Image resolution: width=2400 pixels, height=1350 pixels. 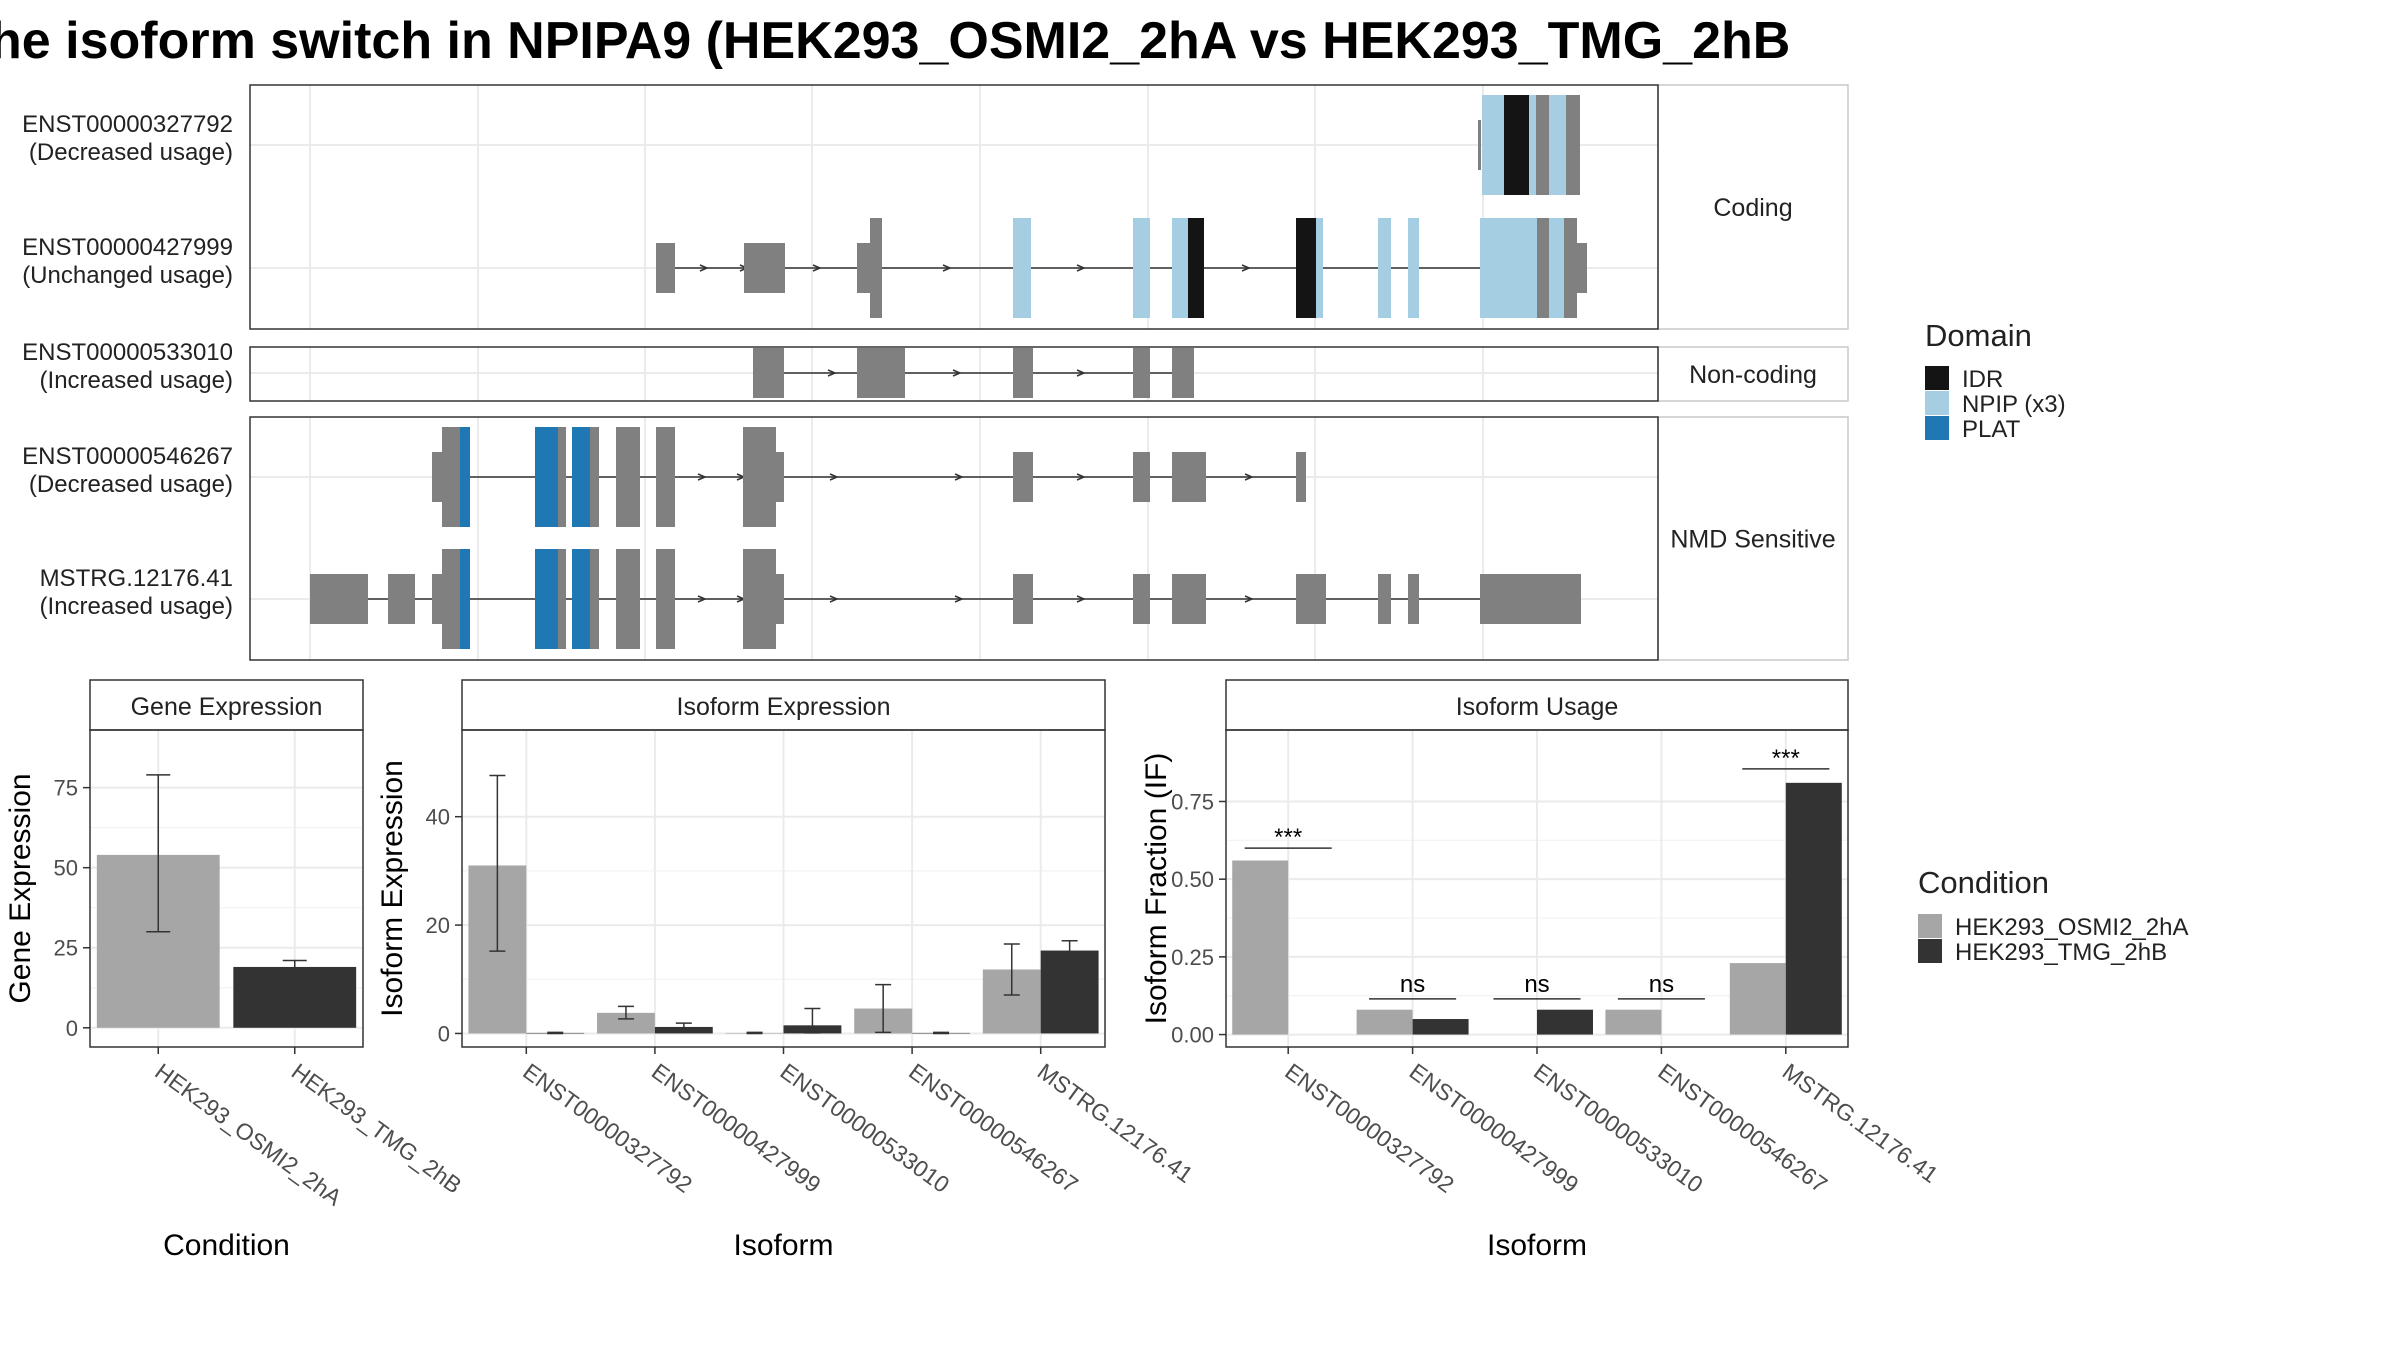 I want to click on chart-title: Isoform Expression, so click(x=784, y=707).